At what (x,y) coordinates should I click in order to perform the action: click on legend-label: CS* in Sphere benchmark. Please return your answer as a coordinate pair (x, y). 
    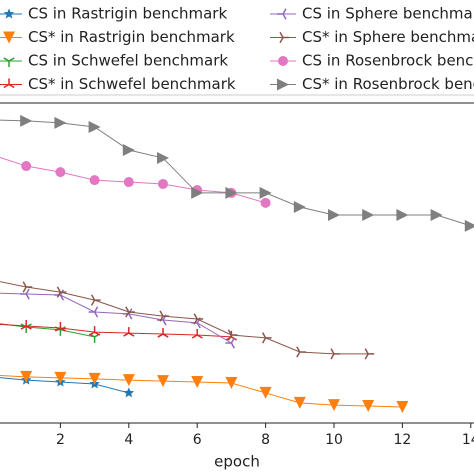
    Looking at the image, I should click on (388, 37).